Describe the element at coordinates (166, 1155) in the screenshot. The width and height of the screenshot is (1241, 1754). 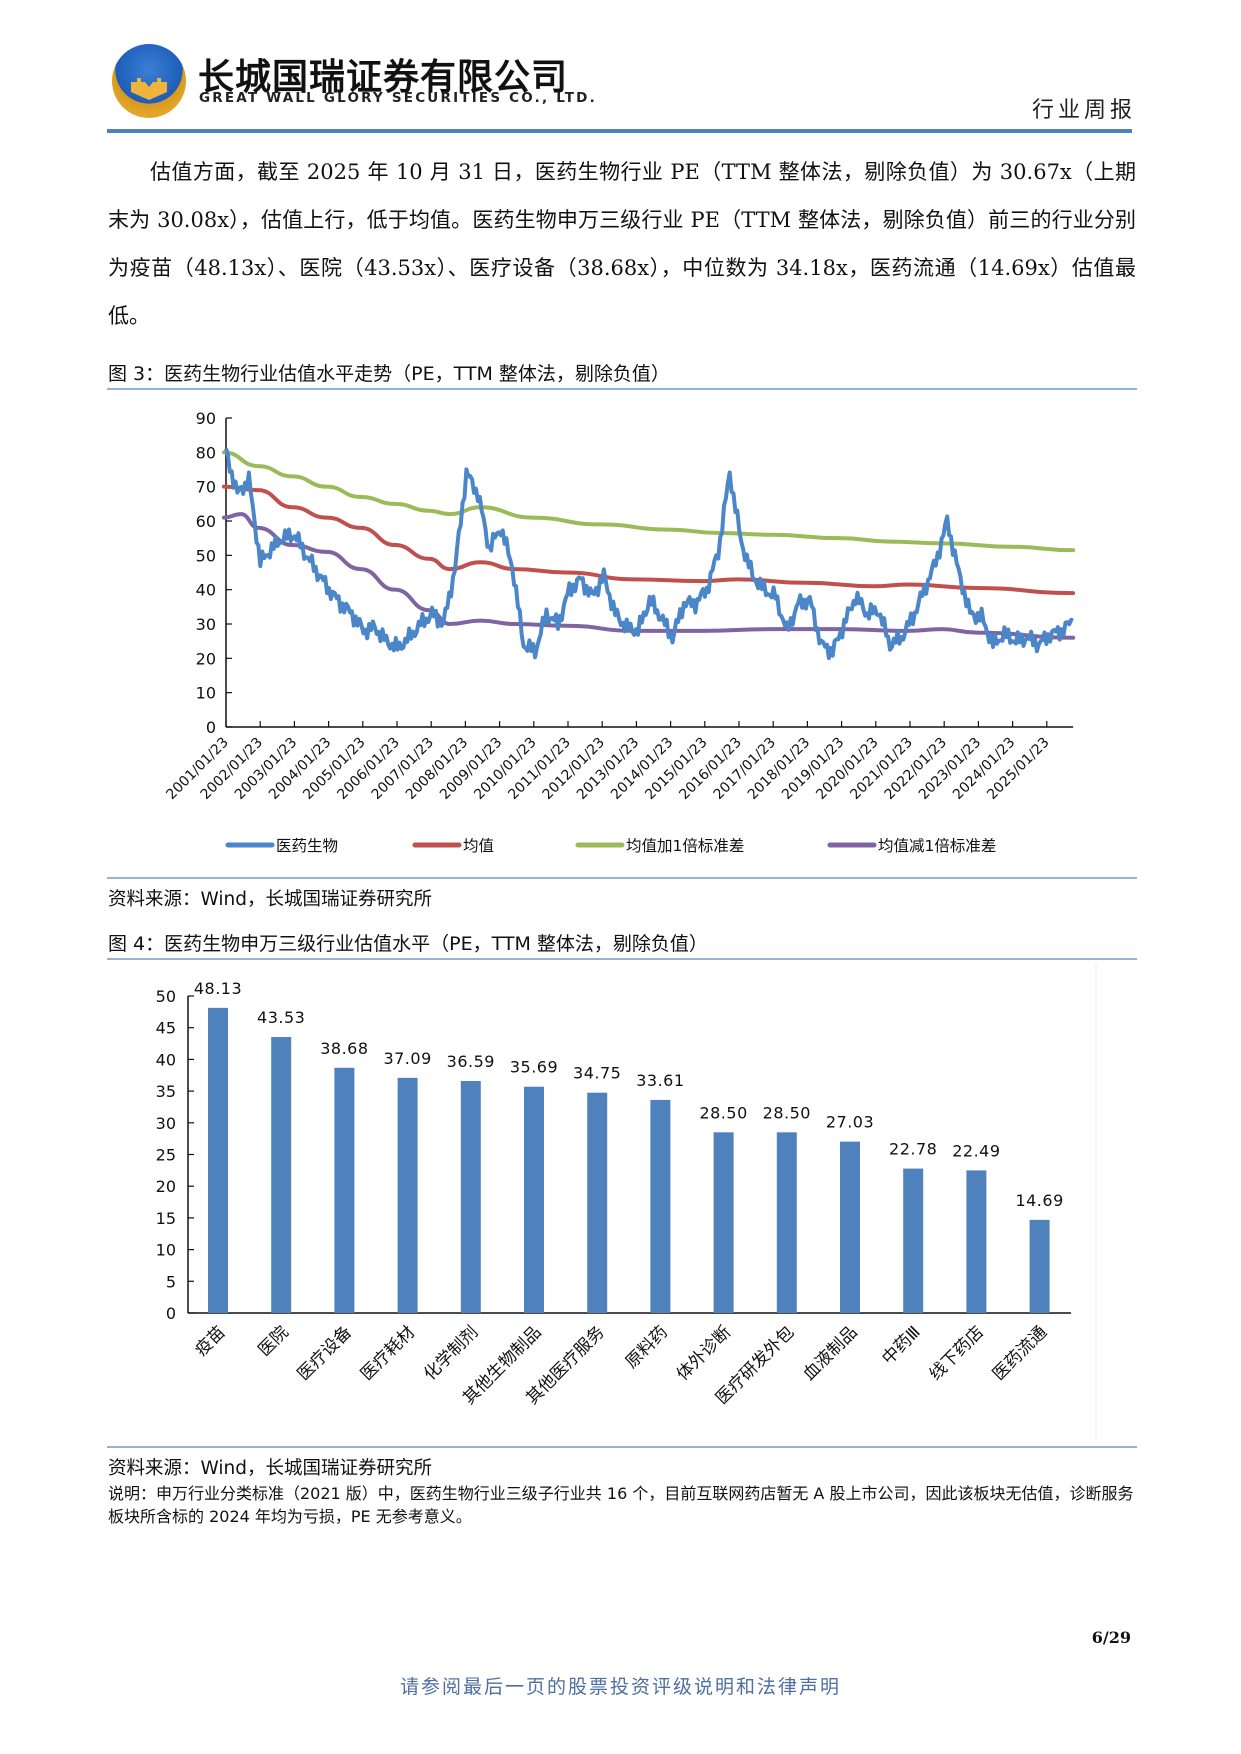
I see `y-tick-label: 25` at that location.